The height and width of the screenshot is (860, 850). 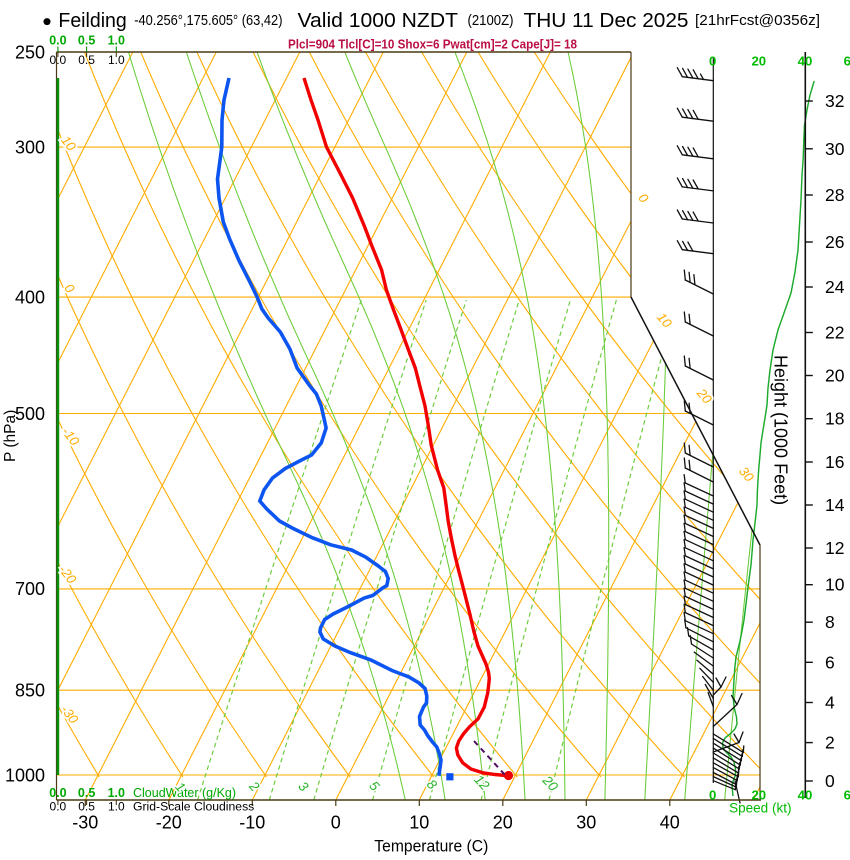 I want to click on svg-text: Temperature (C), so click(x=431, y=846).